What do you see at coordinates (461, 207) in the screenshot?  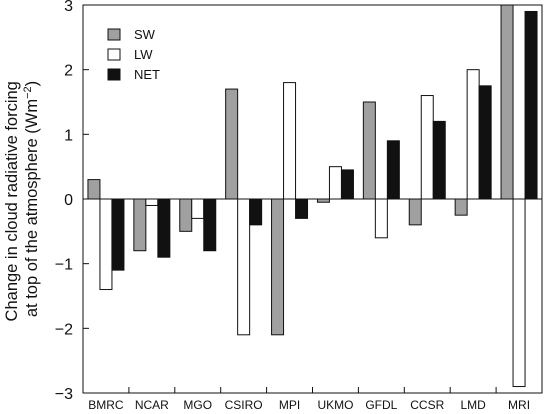 I see `bar-sw-lmd` at bounding box center [461, 207].